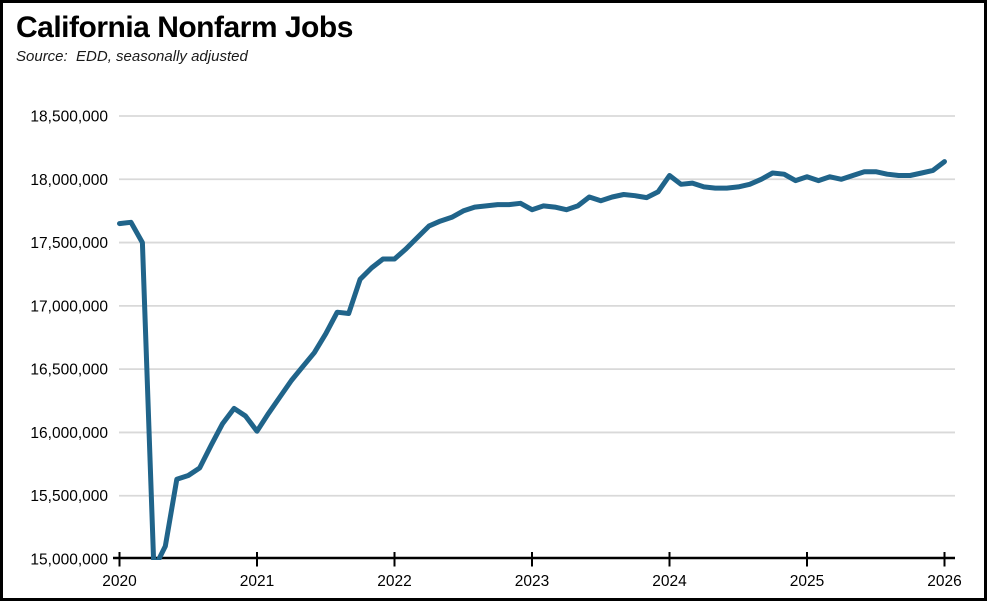 This screenshot has height=601, width=987. I want to click on y-axis-label: 16,000,000, so click(69, 433).